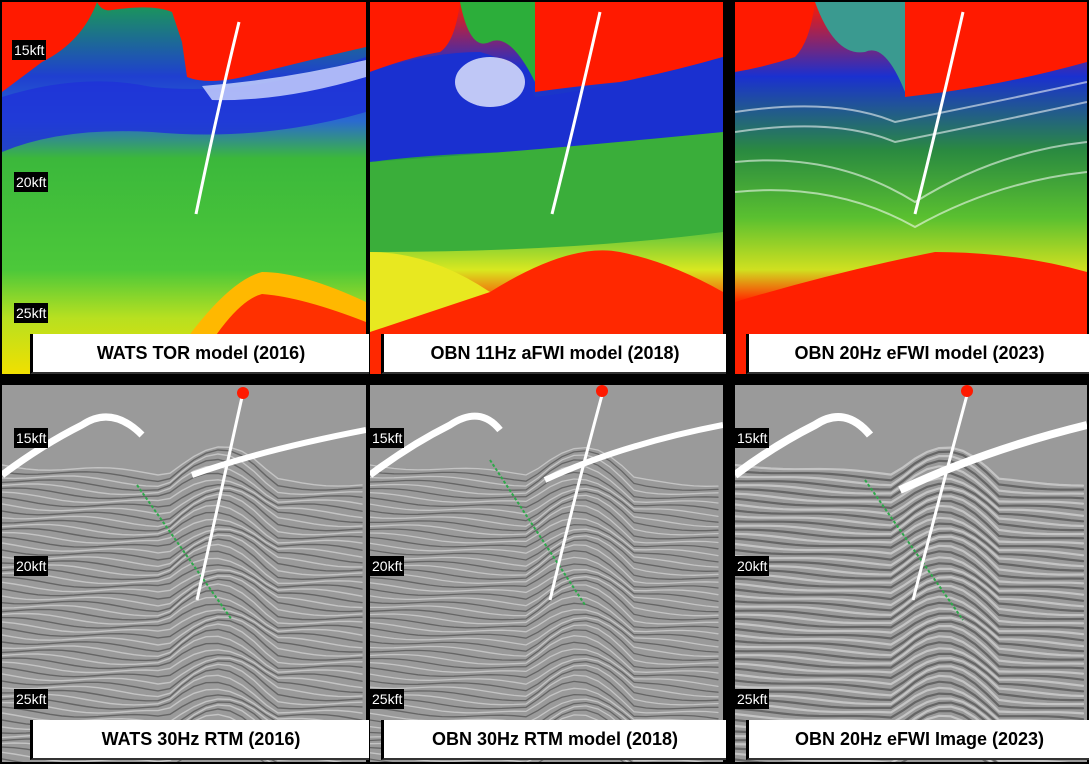  Describe the element at coordinates (917, 354) in the screenshot. I see `panel-caption: OBN 20Hz eFWI model (2023)` at that location.